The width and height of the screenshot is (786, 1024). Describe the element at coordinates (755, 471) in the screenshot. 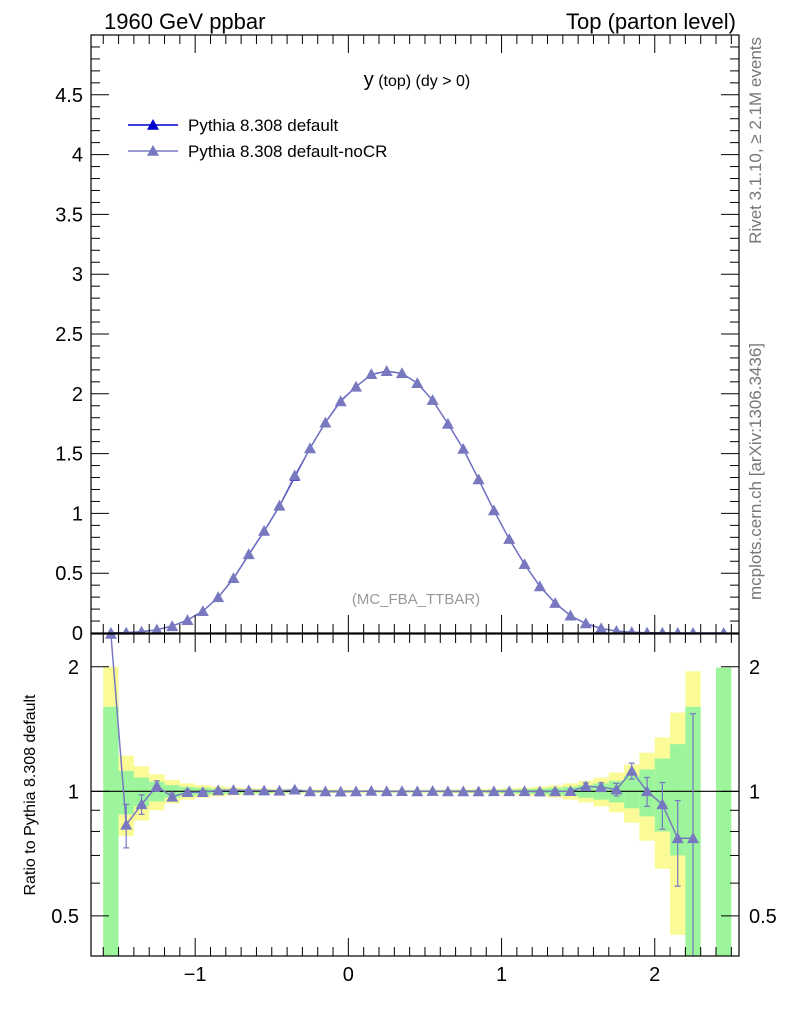

I see `mcplots-label: mcplots.cern.ch [arXiv:1306.3436]` at that location.